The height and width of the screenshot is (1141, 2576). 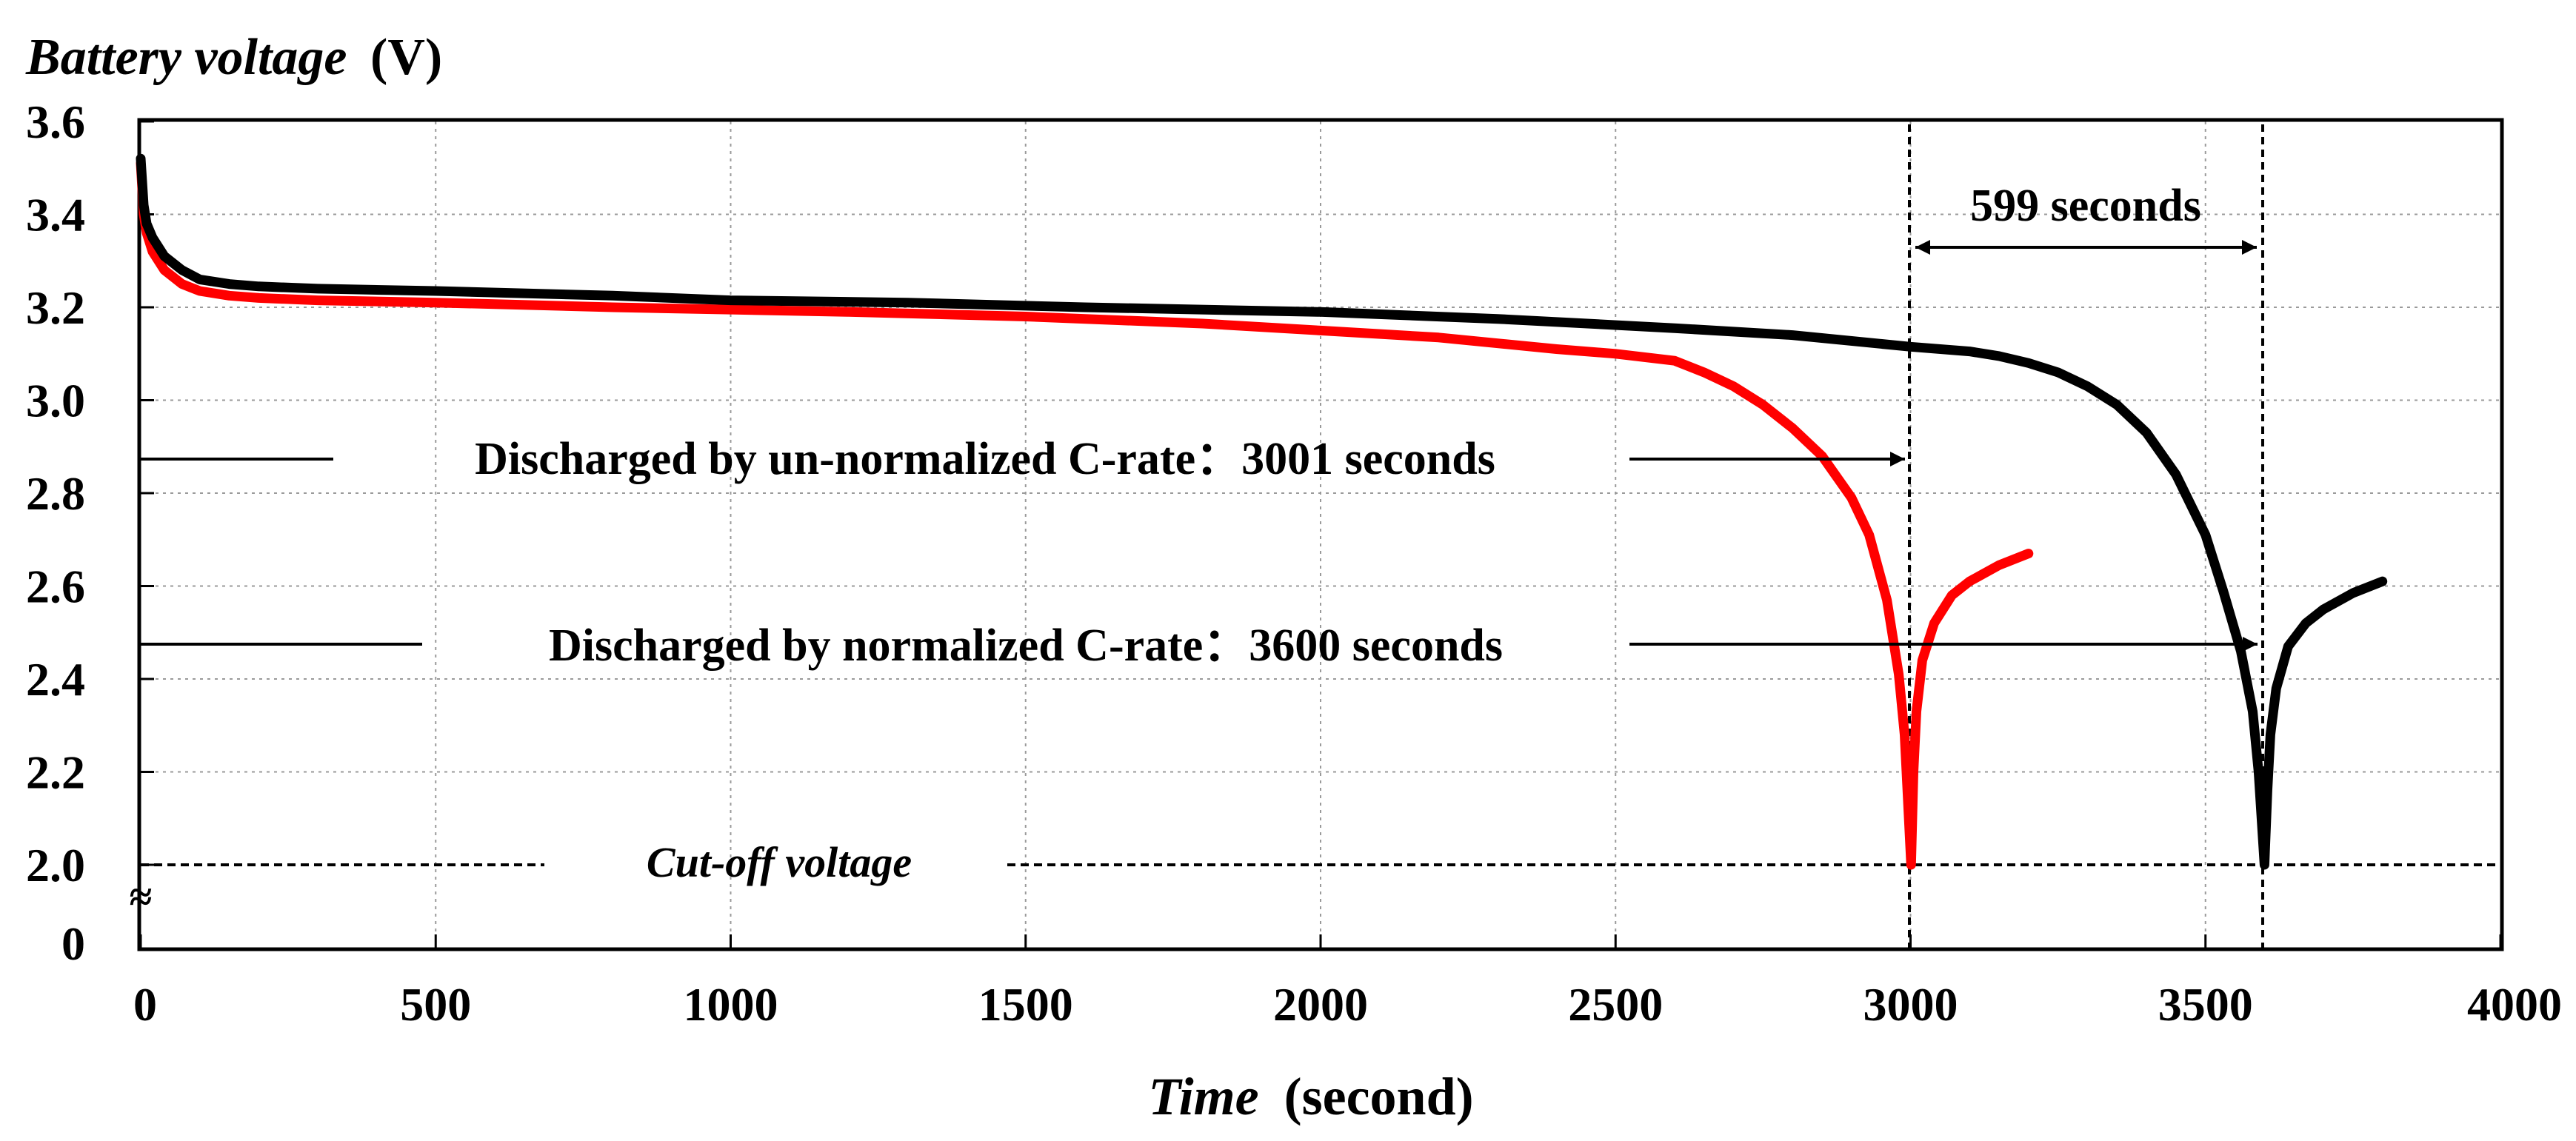 I want to click on y-axis-label-text: Battery voltage, so click(x=186, y=57).